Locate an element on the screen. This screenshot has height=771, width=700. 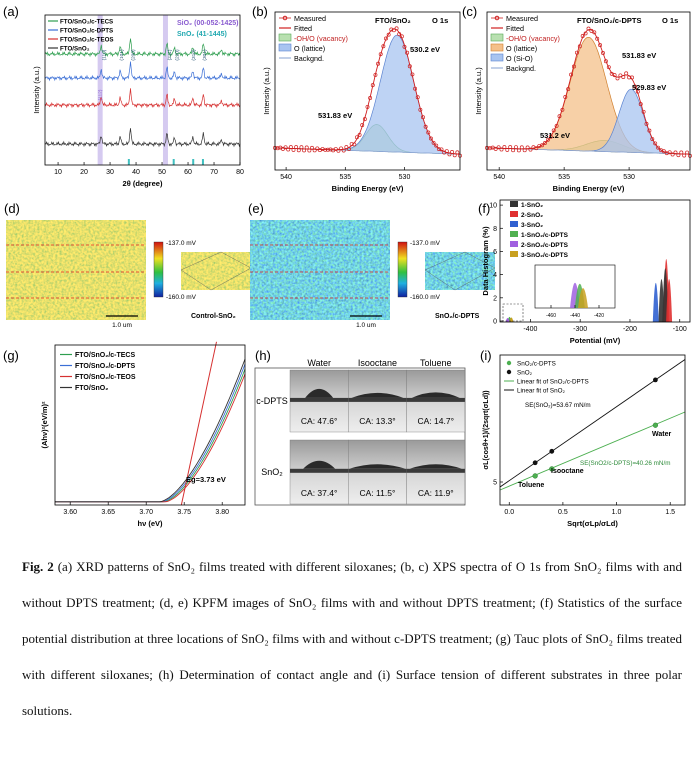
x-tick-label: 10 is located at coordinates (58, 172).